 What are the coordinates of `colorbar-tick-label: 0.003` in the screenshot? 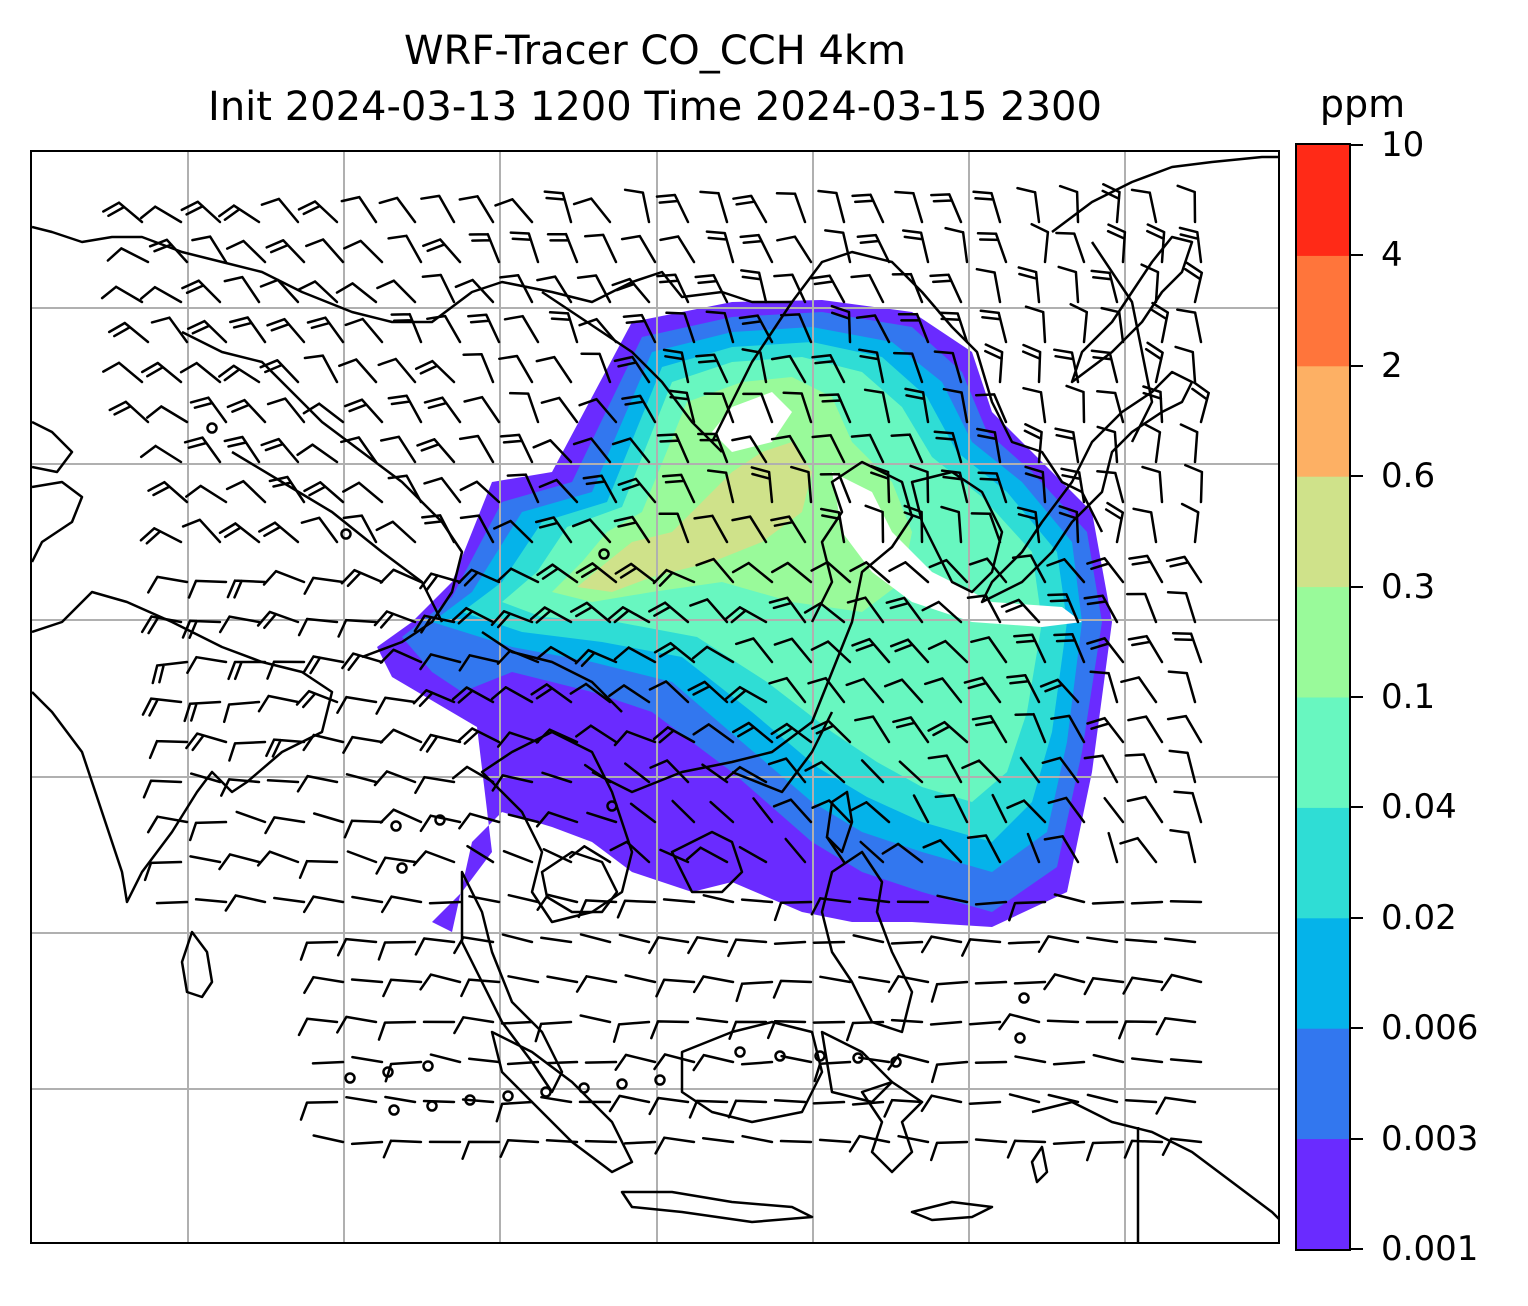 It's located at (1430, 1138).